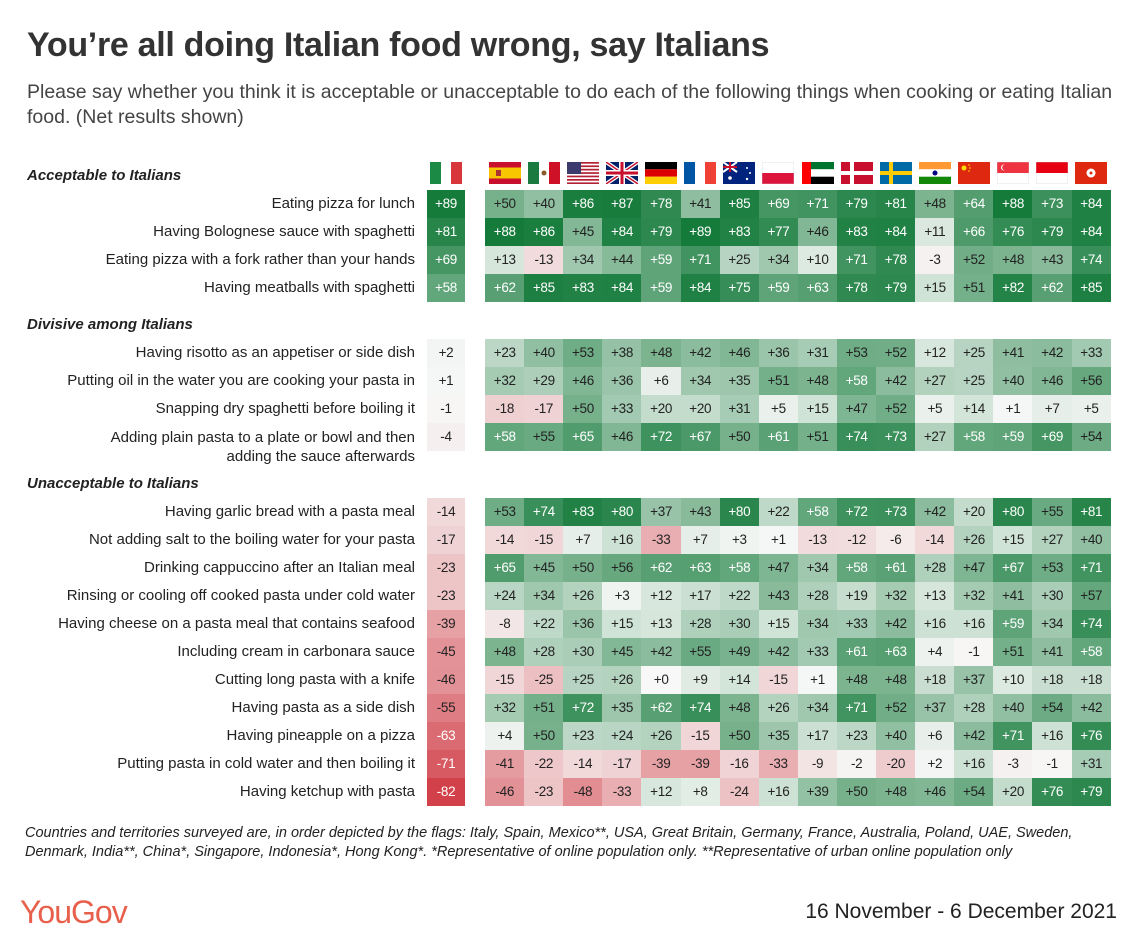 This screenshot has height=952, width=1139. What do you see at coordinates (935, 652) in the screenshot?
I see `heatmap-cell: +4` at bounding box center [935, 652].